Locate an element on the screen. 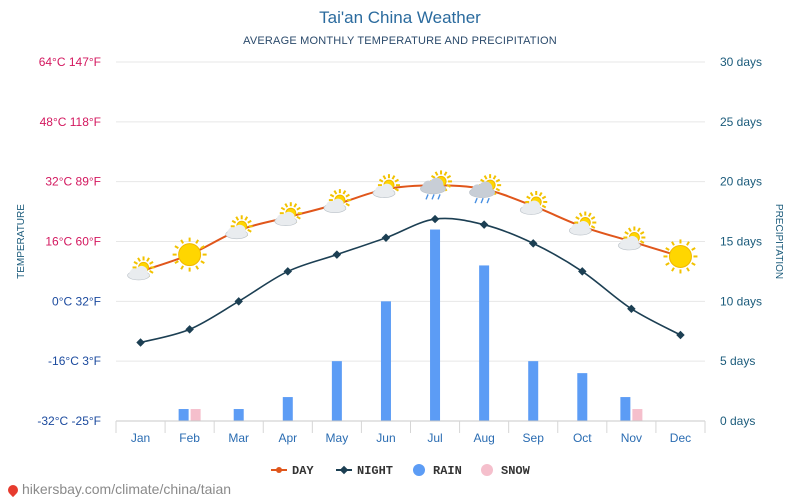 The height and width of the screenshot is (500, 800). left-axis-tick-label: 16°C 60°F is located at coordinates (73, 242).